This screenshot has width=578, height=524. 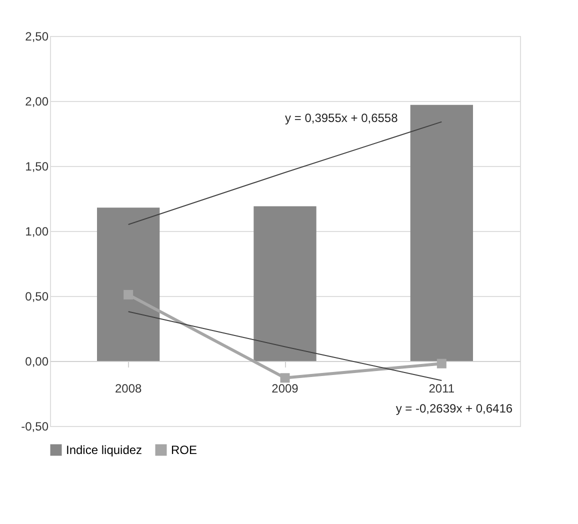 What do you see at coordinates (37, 231) in the screenshot?
I see `y-tick-label: 1,00` at bounding box center [37, 231].